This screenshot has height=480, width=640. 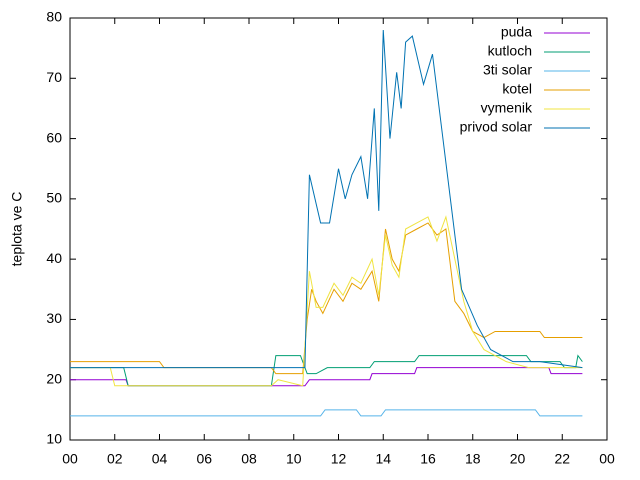 I want to click on legend-label: 3ti solar, so click(x=507, y=70).